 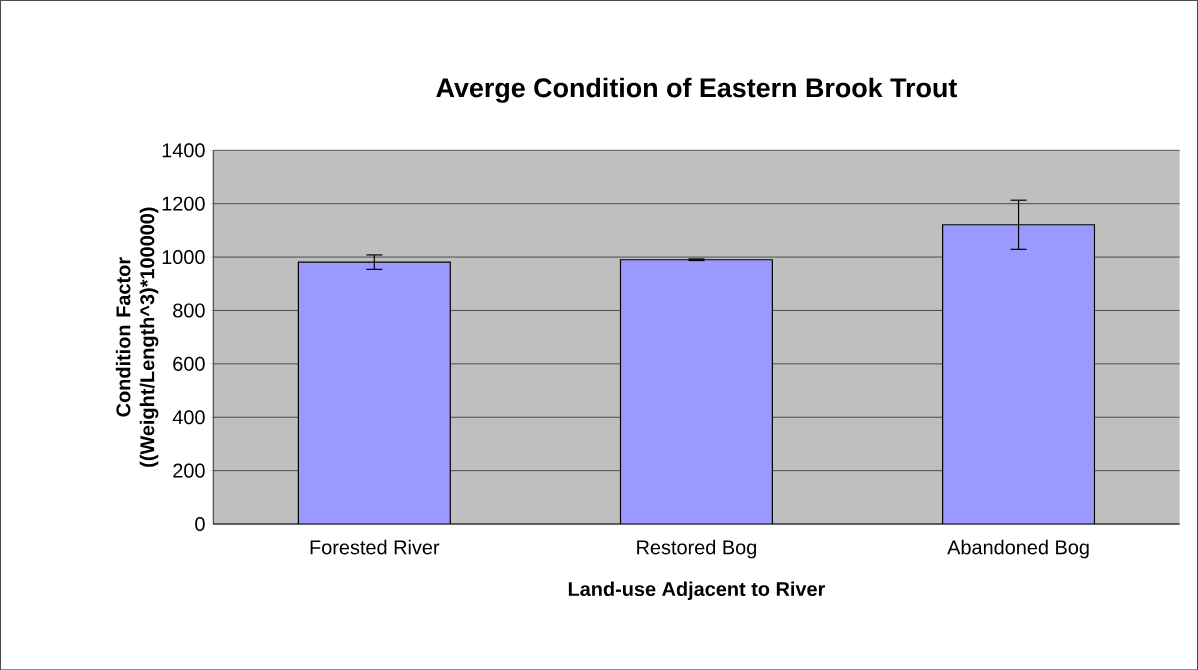 What do you see at coordinates (183, 150) in the screenshot?
I see `y-tick-label: 1400` at bounding box center [183, 150].